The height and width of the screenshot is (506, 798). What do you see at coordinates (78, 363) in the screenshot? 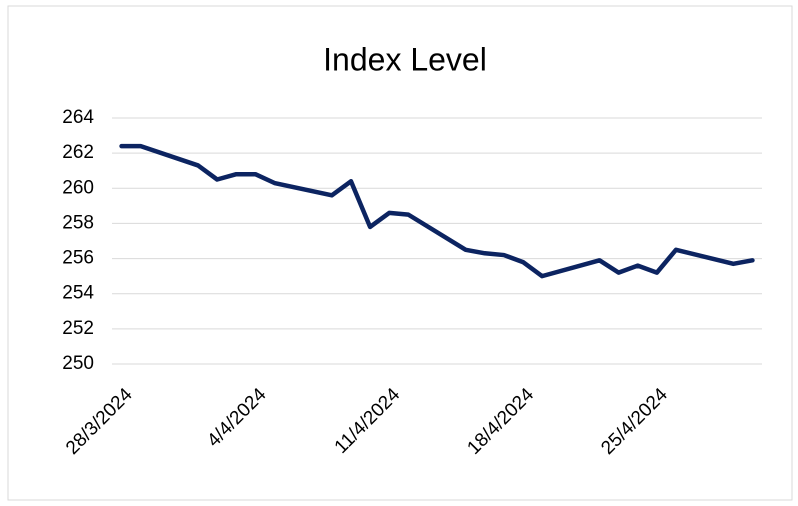
I see `y-tick-label: 250` at bounding box center [78, 363].